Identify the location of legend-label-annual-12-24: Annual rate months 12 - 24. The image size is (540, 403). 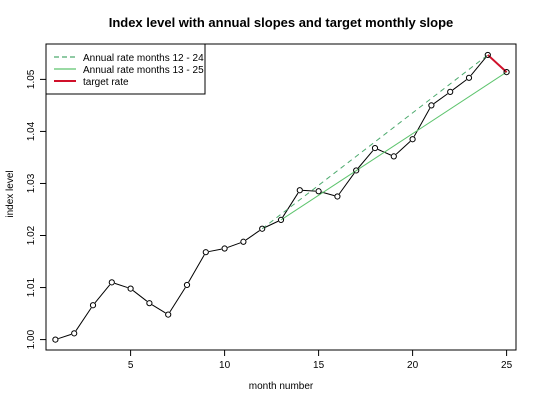
(143, 58).